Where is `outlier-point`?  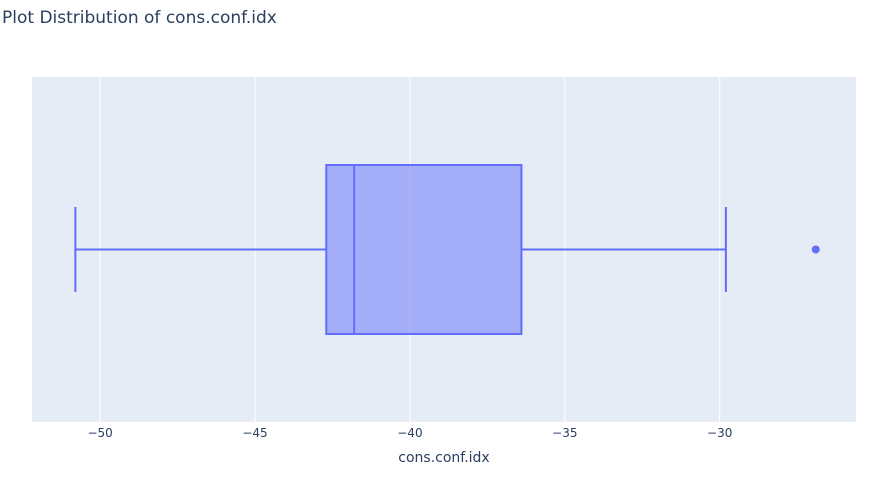 outlier-point is located at coordinates (815, 249).